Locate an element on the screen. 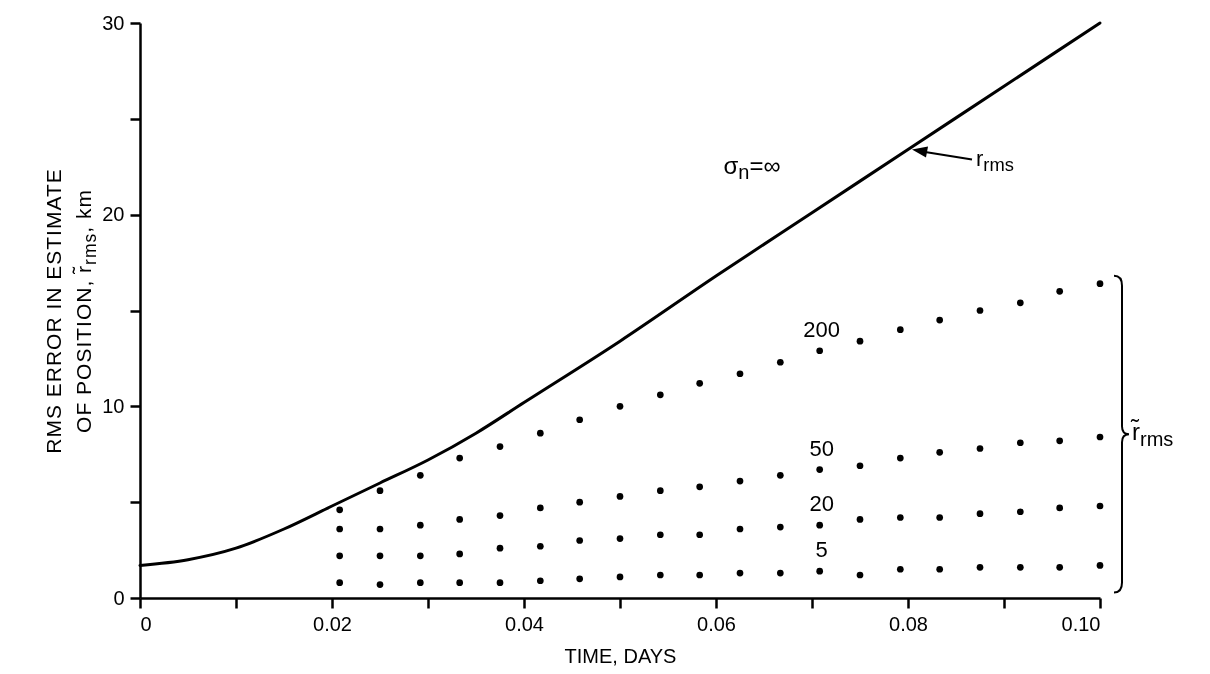  x-axis-title: TIME, DAYS is located at coordinates (620, 655).